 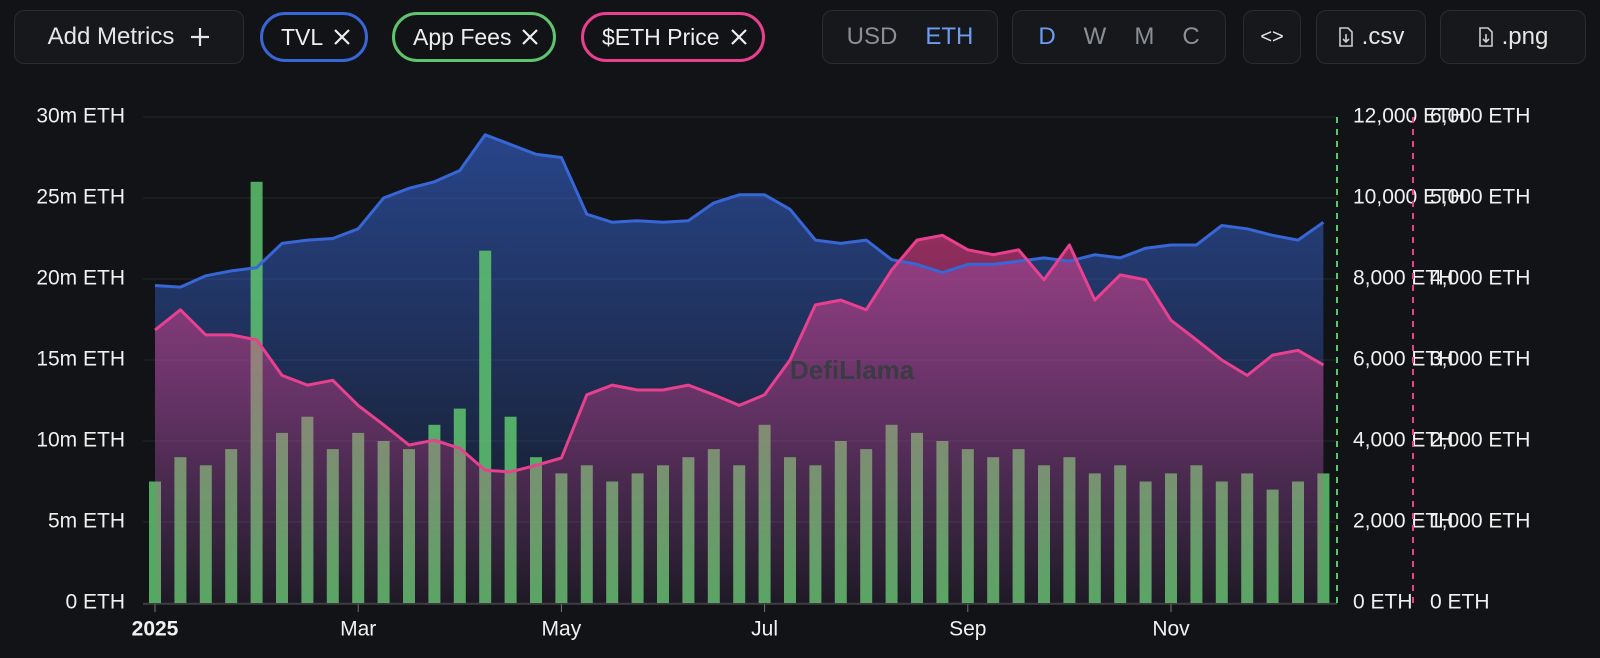 I want to click on add-metrics-label: Add Metrics, so click(x=111, y=36).